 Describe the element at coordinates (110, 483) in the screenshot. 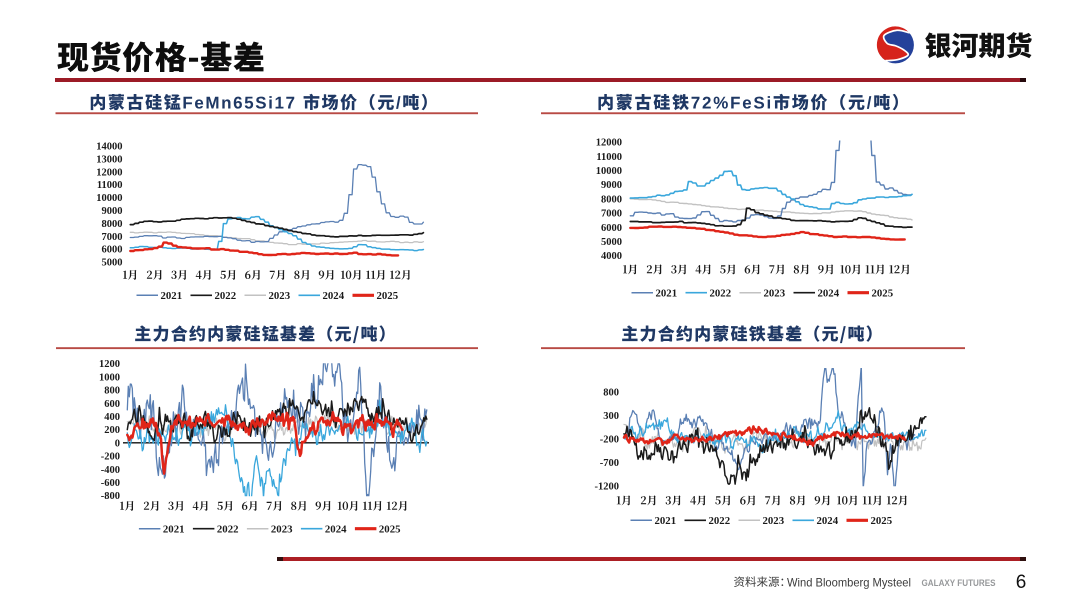

I see `svg-text: -600` at that location.